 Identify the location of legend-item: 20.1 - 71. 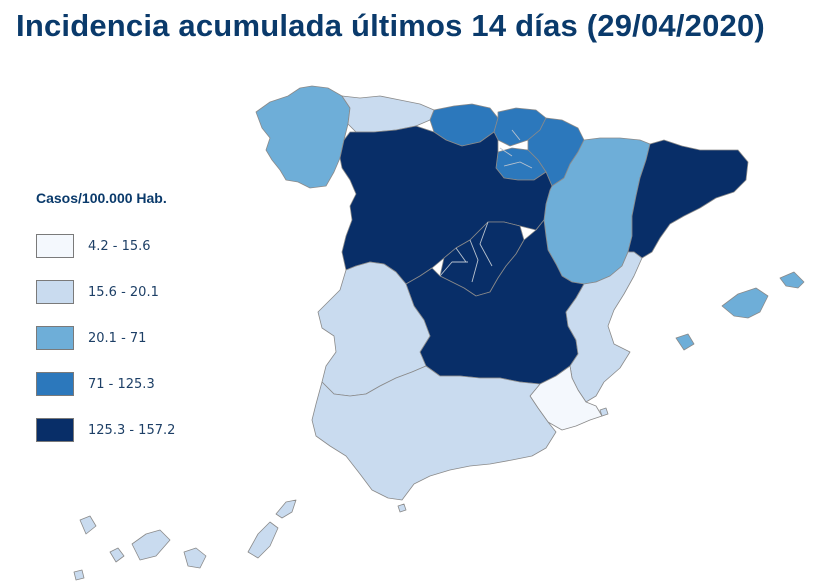
(156, 338).